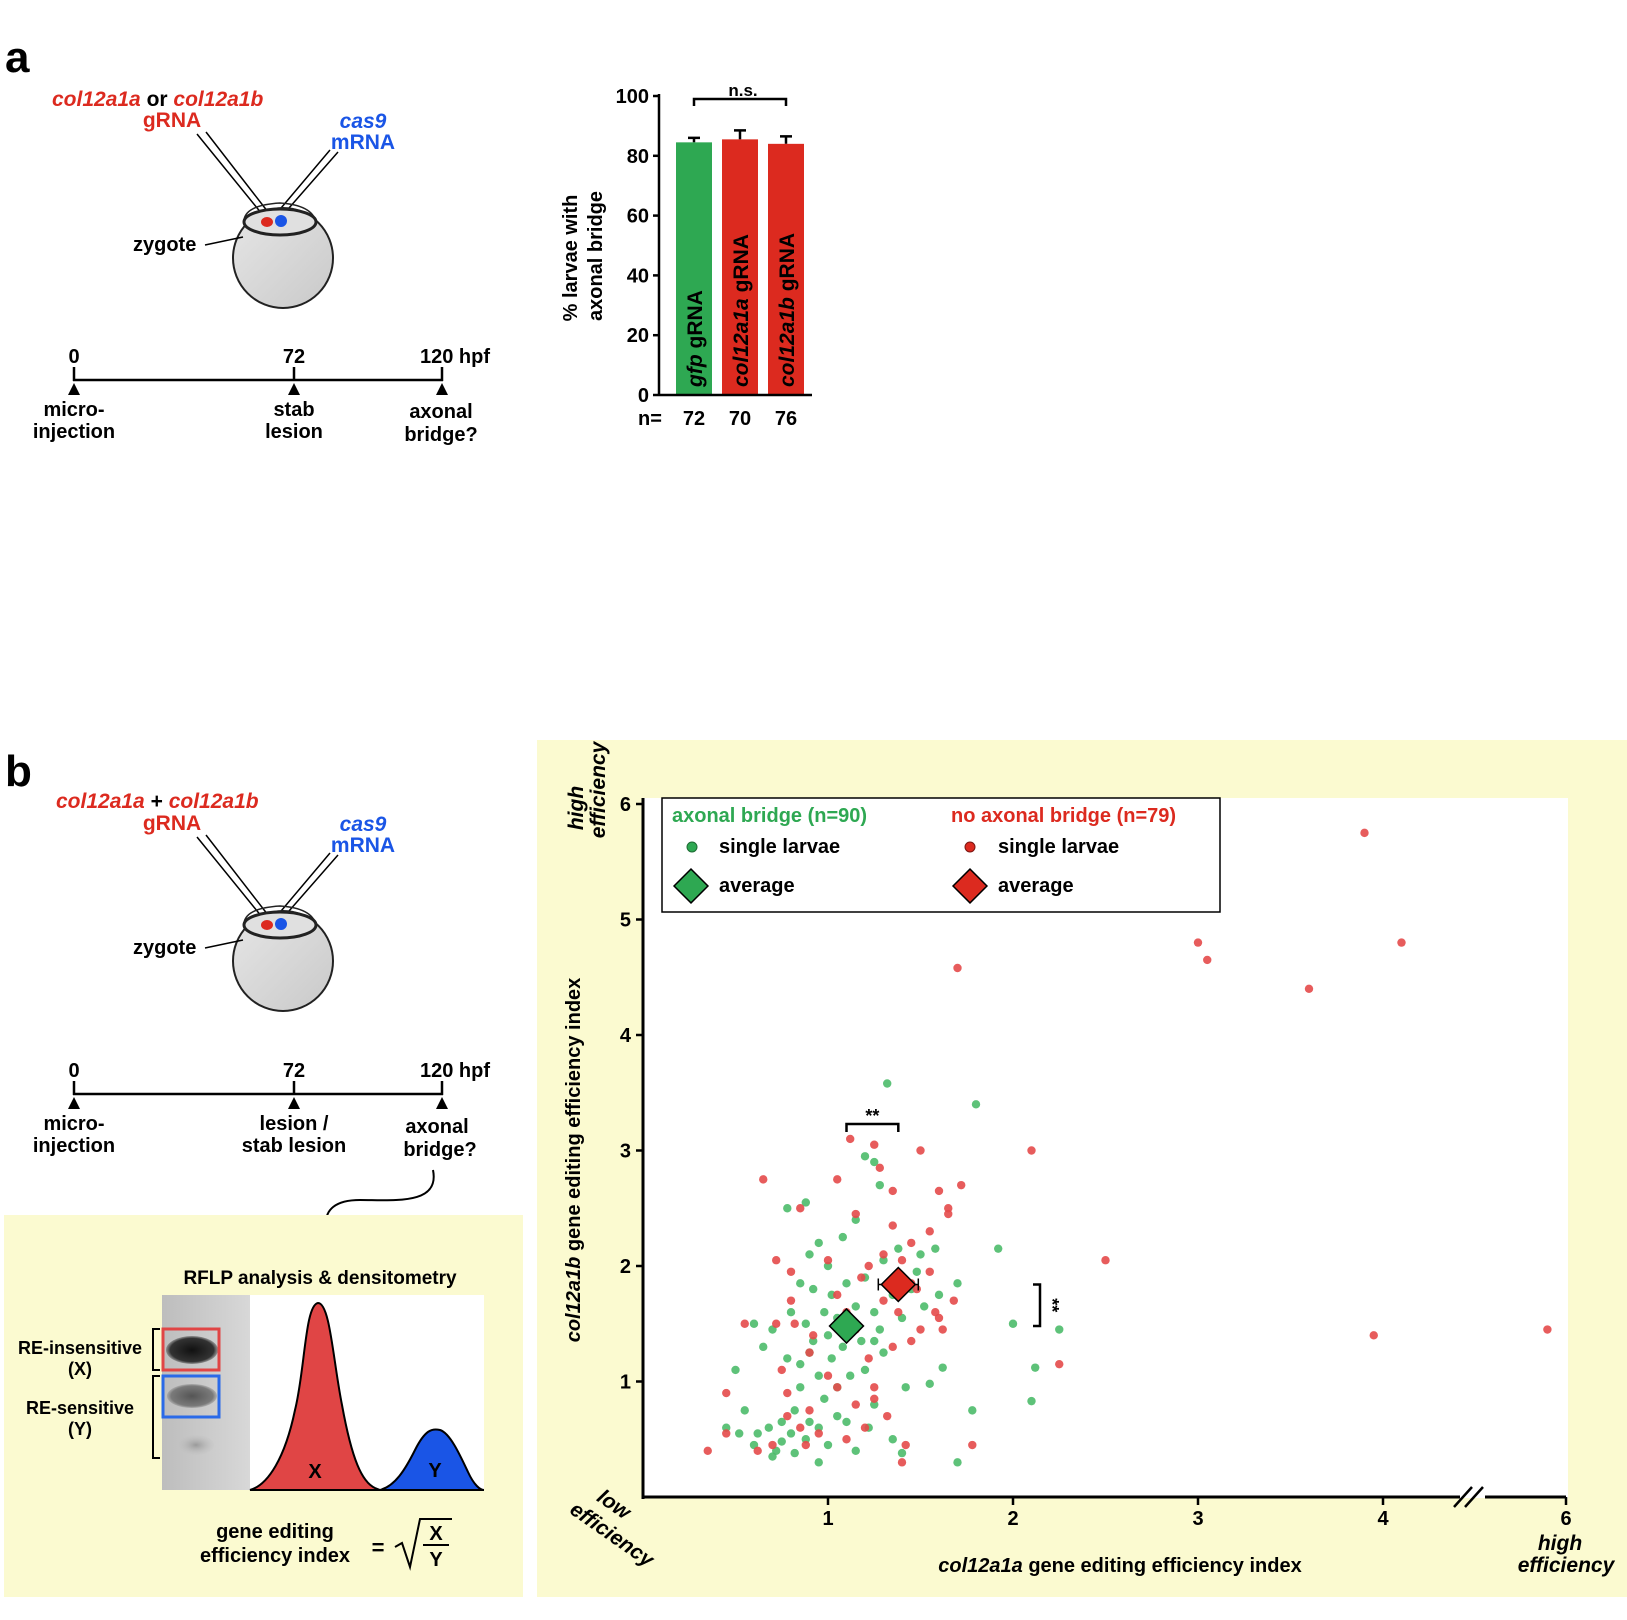  I want to click on bar-label-suffix-1: gRNA, so click(741, 266).